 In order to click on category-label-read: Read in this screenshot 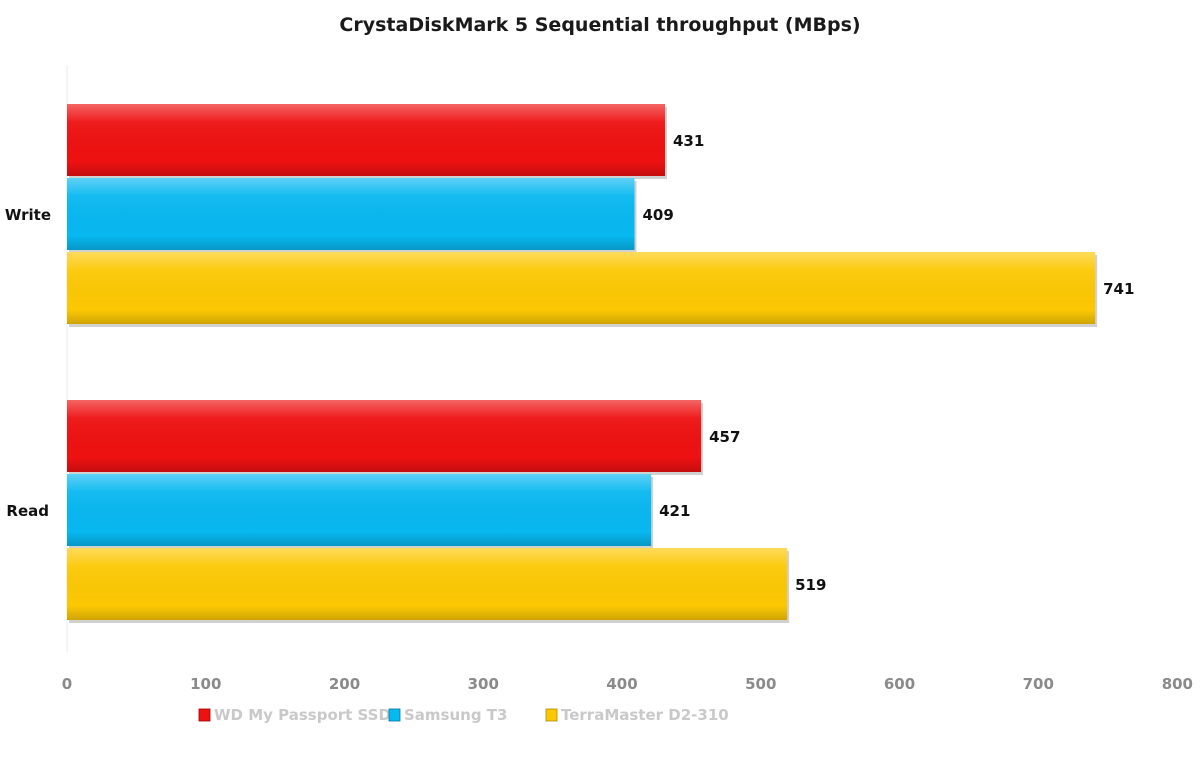, I will do `click(27, 511)`.